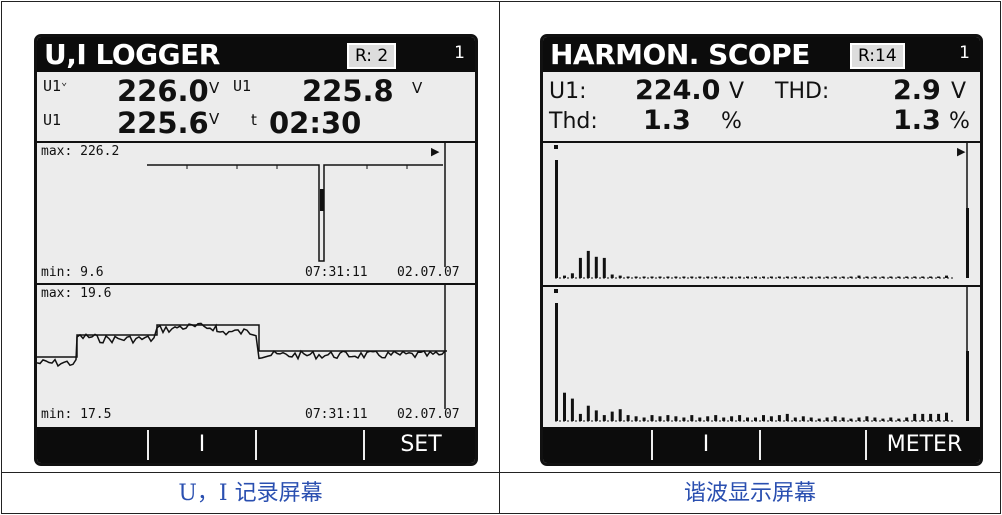 The height and width of the screenshot is (515, 1002). What do you see at coordinates (678, 90) in the screenshot?
I see `u1-value: 224.0` at bounding box center [678, 90].